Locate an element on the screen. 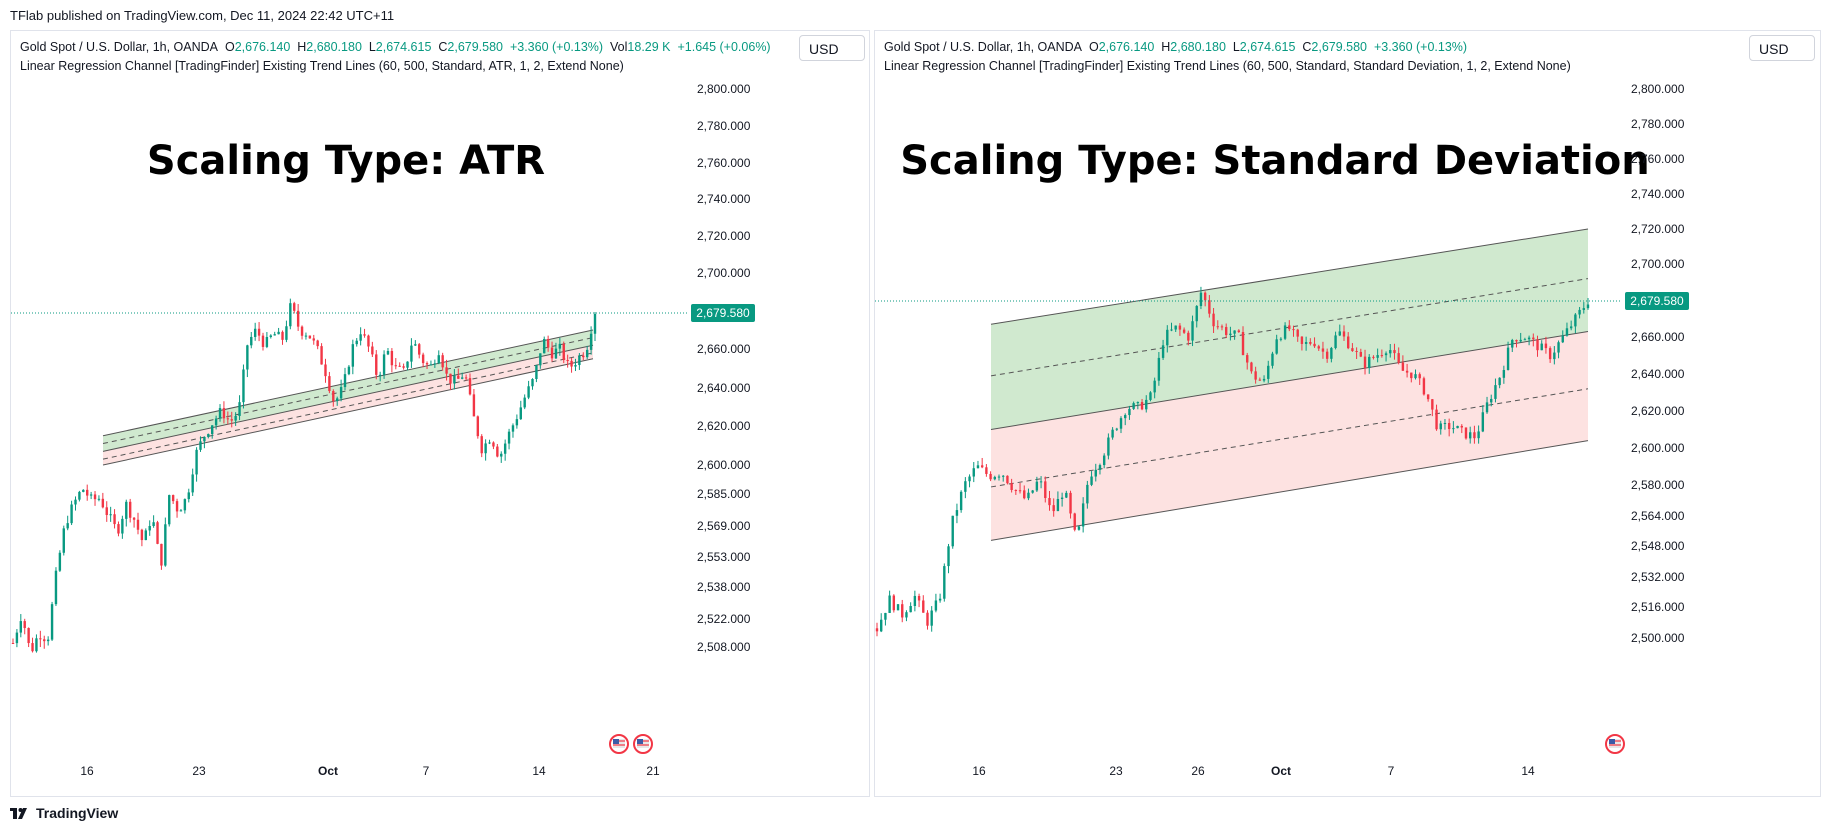 This screenshot has width=1829, height=834. last-price-badge is located at coordinates (723, 313).